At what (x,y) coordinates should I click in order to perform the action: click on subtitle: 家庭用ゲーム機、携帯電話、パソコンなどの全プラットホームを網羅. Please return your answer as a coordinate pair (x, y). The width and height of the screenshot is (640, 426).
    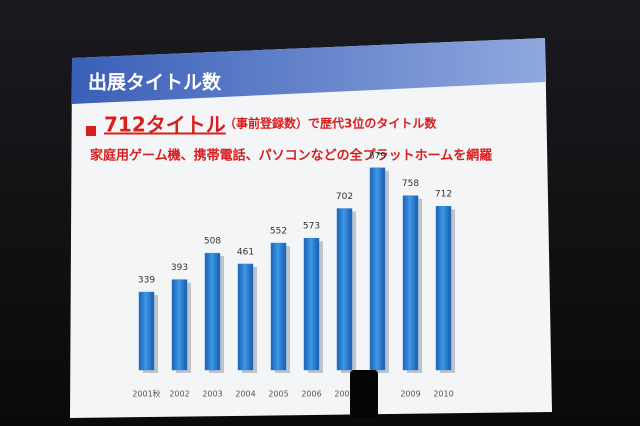
    Looking at the image, I should click on (291, 156).